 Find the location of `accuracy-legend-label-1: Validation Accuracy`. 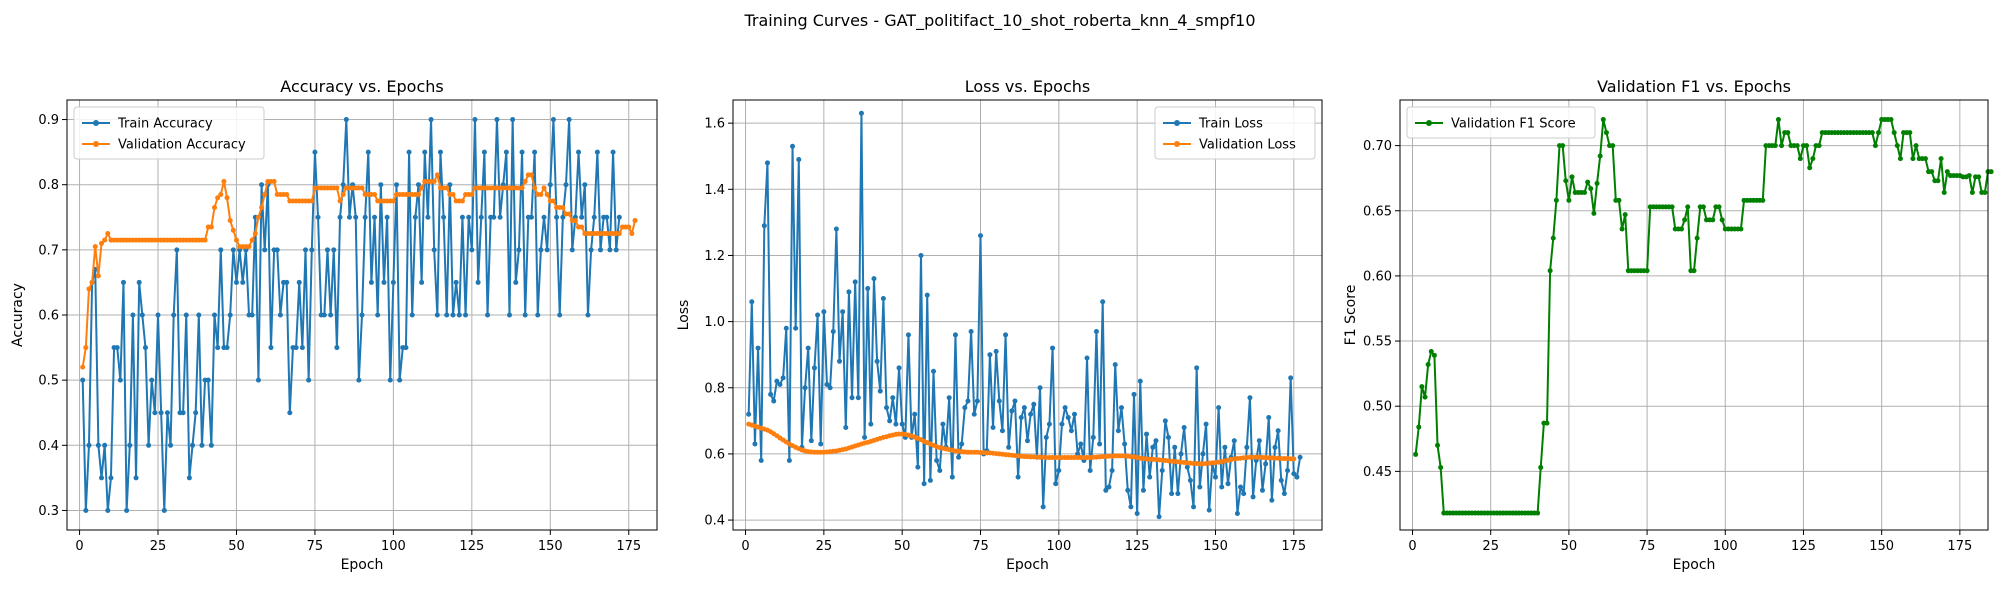

accuracy-legend-label-1: Validation Accuracy is located at coordinates (182, 145).